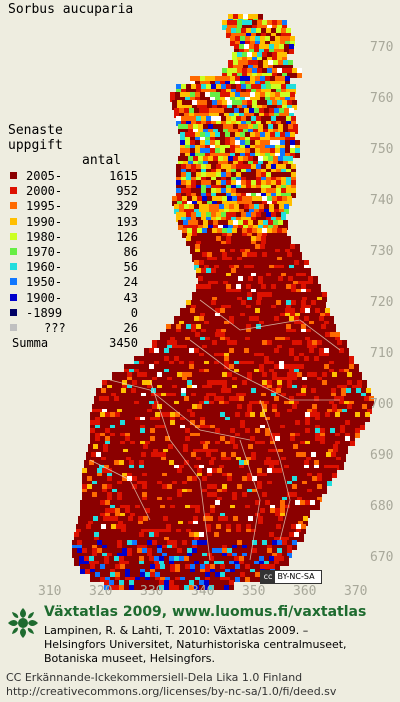 The height and width of the screenshot is (702, 400). What do you see at coordinates (205, 612) in the screenshot?
I see `footer-title: Växtatlas 2009, www.luomus.fi/vaxtatlas` at bounding box center [205, 612].